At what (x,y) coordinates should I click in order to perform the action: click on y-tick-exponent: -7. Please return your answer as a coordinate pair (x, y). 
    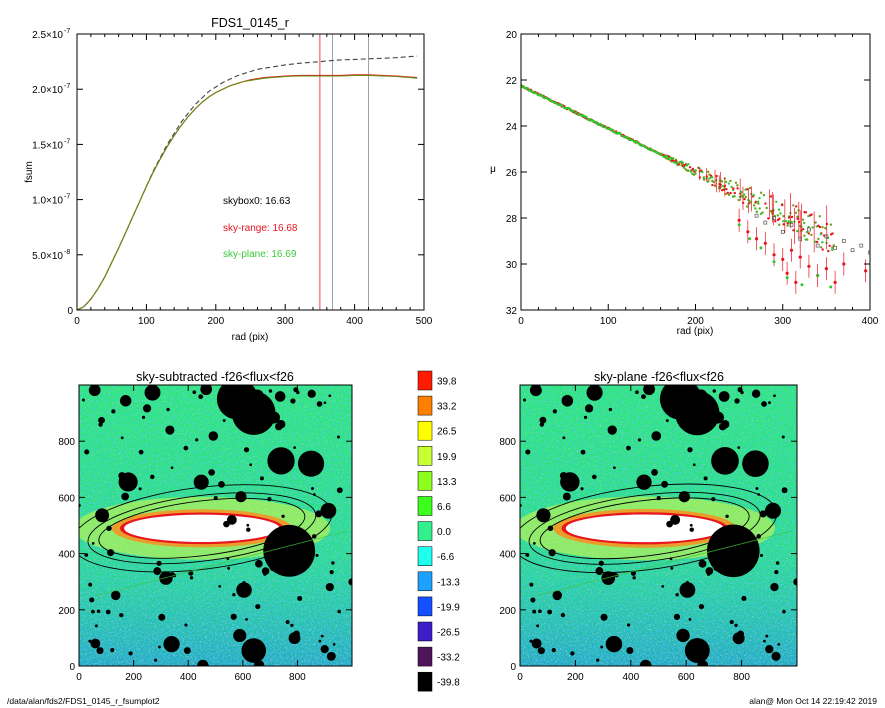
    Looking at the image, I should click on (67, 86).